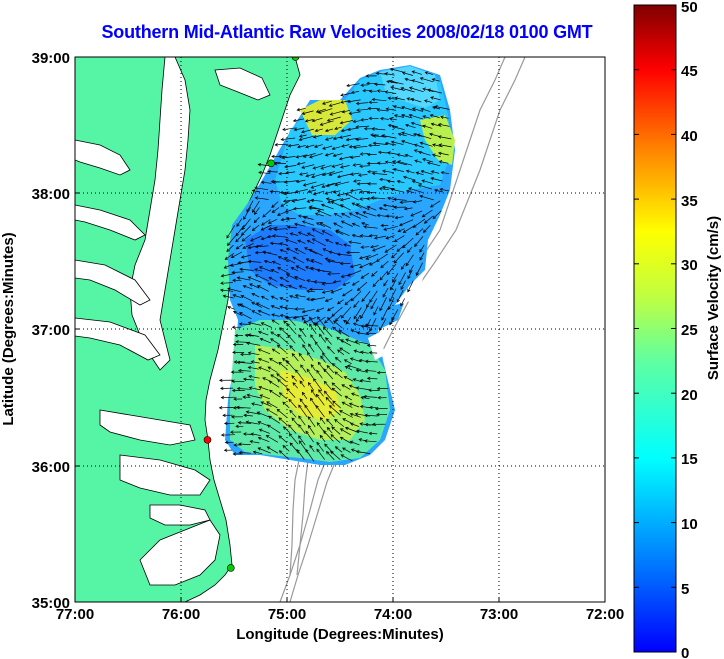 Image resolution: width=724 pixels, height=659 pixels. What do you see at coordinates (75, 614) in the screenshot?
I see `x-tick-label: 77:00` at bounding box center [75, 614].